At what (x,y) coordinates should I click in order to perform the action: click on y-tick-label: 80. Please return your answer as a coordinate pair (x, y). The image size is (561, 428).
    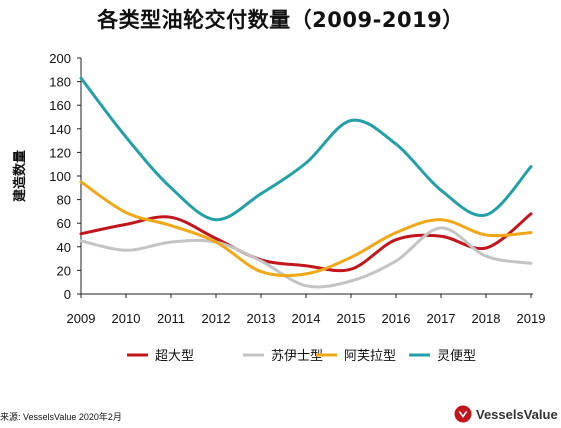
    Looking at the image, I should click on (64, 200).